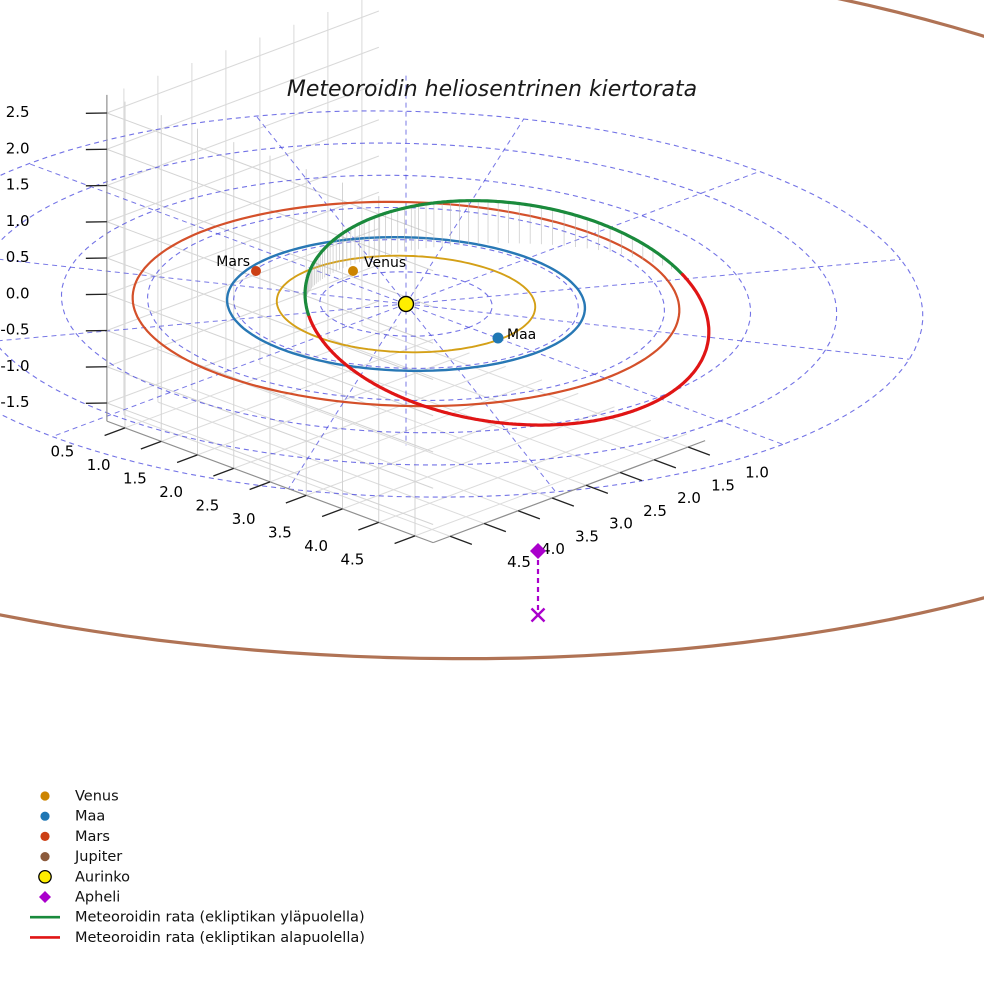 The height and width of the screenshot is (984, 984). Describe the element at coordinates (98, 857) in the screenshot. I see `legend-label: Jupiter` at that location.